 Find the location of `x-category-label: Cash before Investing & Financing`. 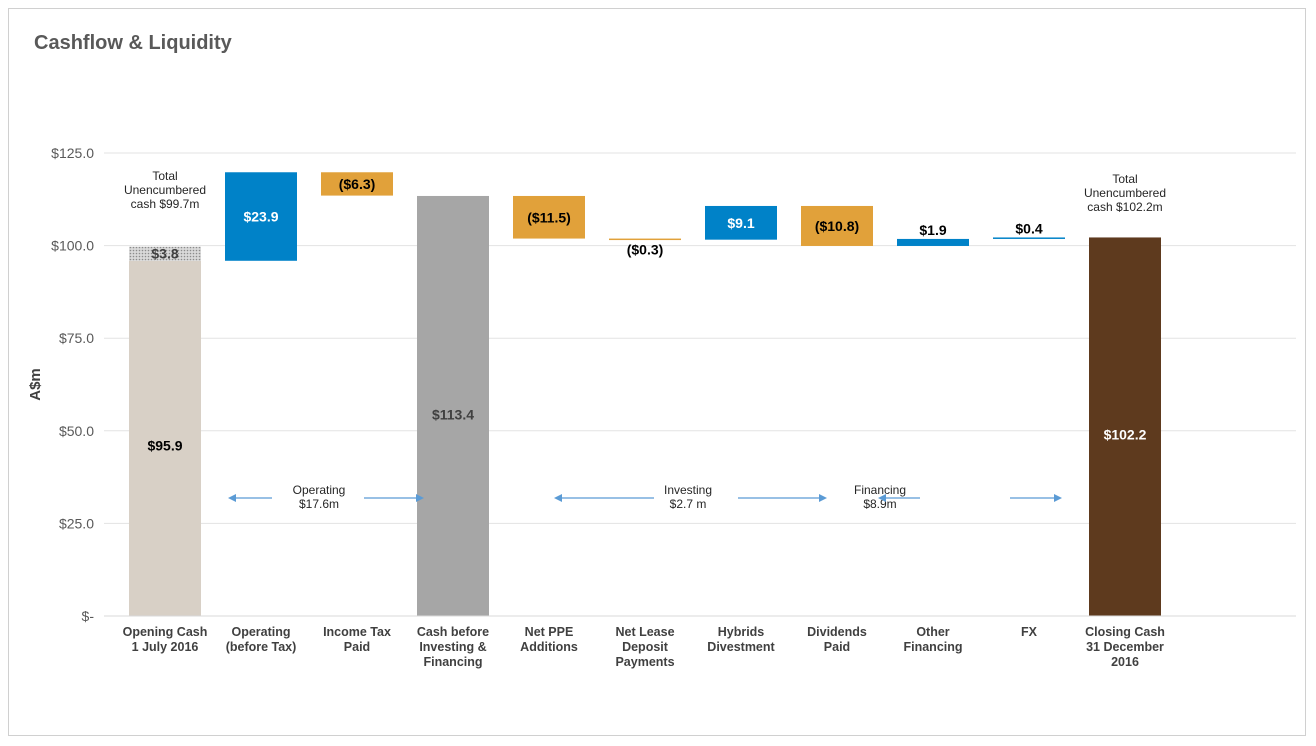

x-category-label: Cash before Investing & Financing is located at coordinates (453, 647).